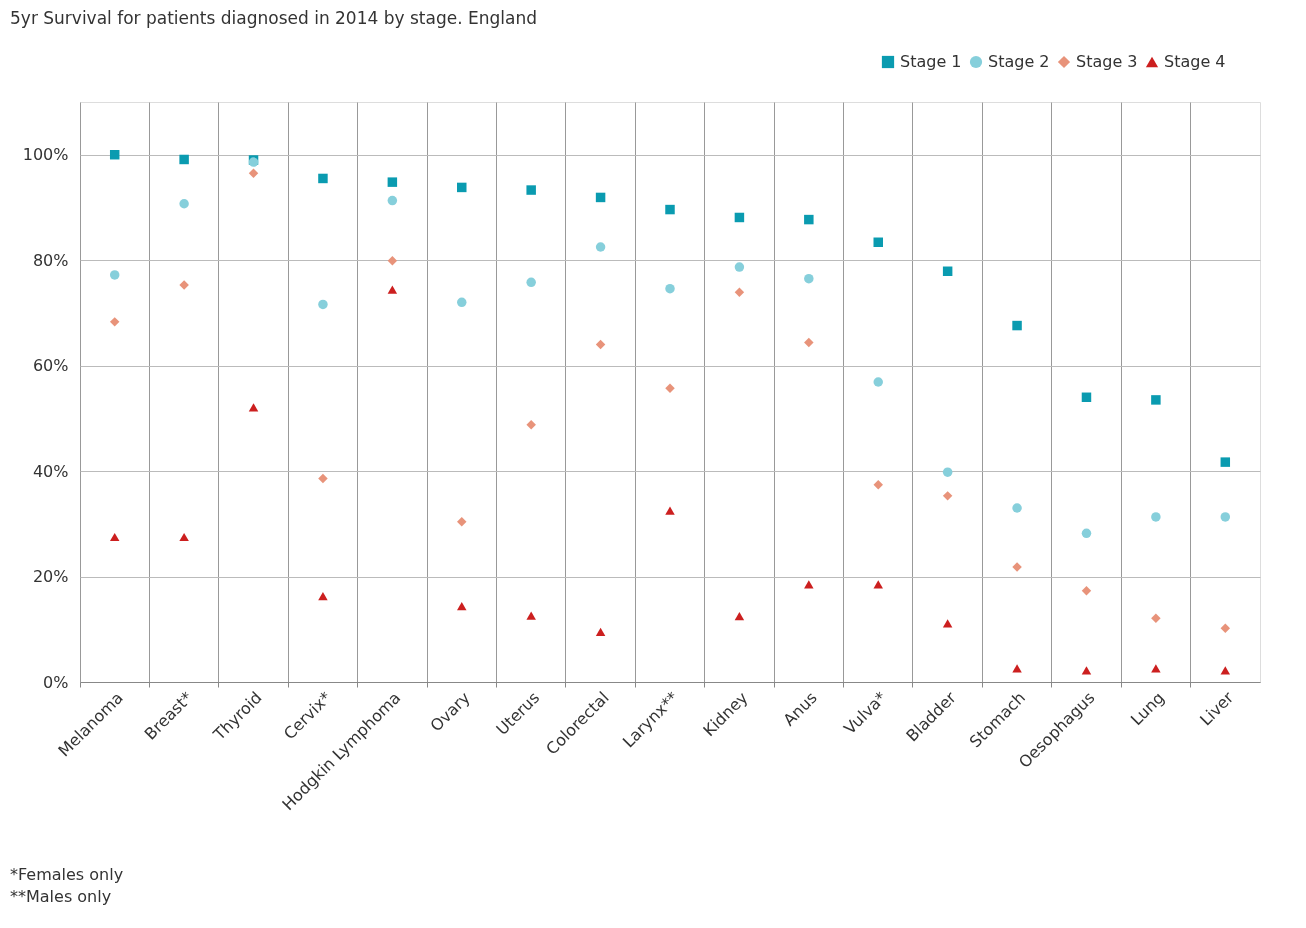 This screenshot has width=1306, height=928. I want to click on legend-label: Stage 4, so click(1195, 61).